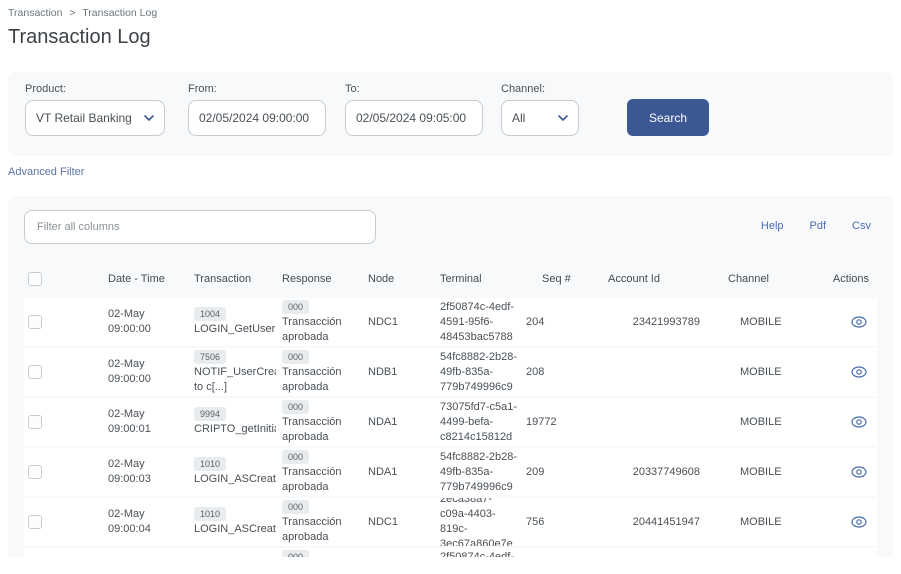 This screenshot has height=574, width=901. What do you see at coordinates (541, 421) in the screenshot?
I see `cell-seq: 19772` at bounding box center [541, 421].